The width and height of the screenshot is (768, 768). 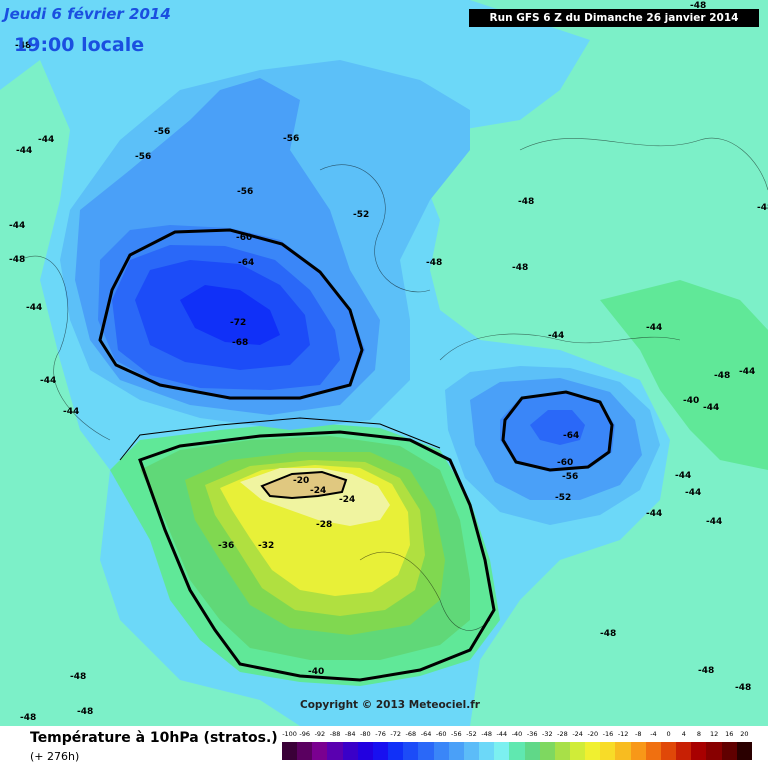 I want to click on contour-minus20, so click(x=304, y=485).